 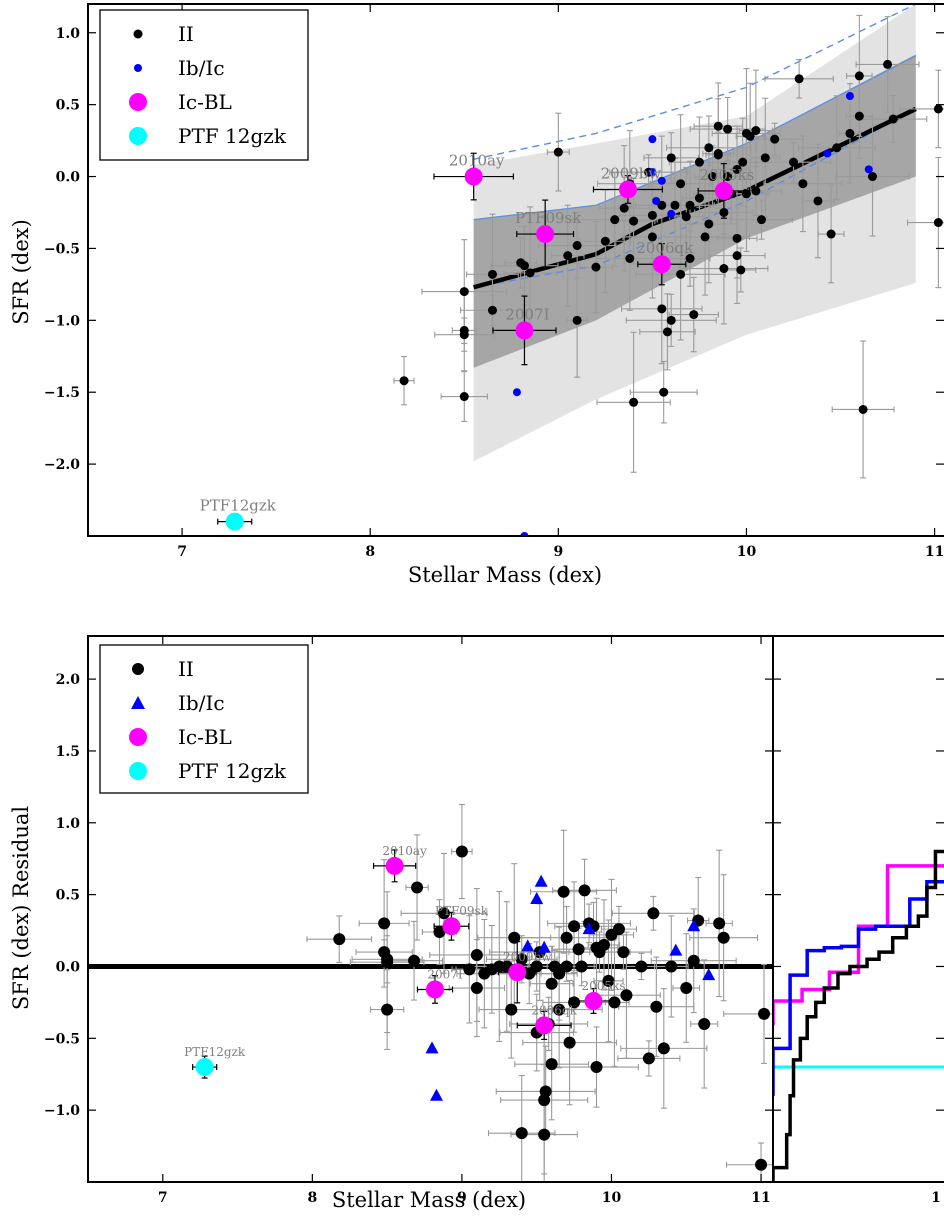 What do you see at coordinates (505, 575) in the screenshot?
I see `top-x-axis-label: Stellar Mass (dex)` at bounding box center [505, 575].